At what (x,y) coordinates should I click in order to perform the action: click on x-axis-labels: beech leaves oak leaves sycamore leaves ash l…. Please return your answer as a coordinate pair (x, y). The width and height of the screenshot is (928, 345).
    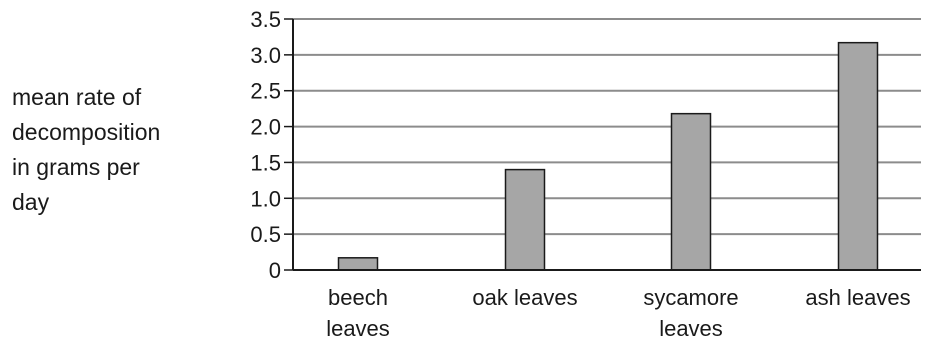
    Looking at the image, I should click on (618, 313).